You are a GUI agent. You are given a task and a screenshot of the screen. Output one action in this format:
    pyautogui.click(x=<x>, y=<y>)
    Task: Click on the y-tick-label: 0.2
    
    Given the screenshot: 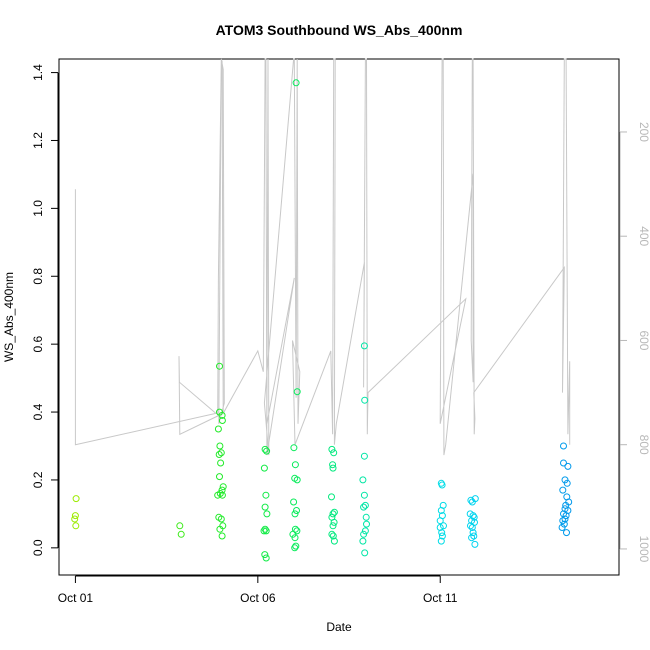 What is the action you would take?
    pyautogui.click(x=38, y=479)
    